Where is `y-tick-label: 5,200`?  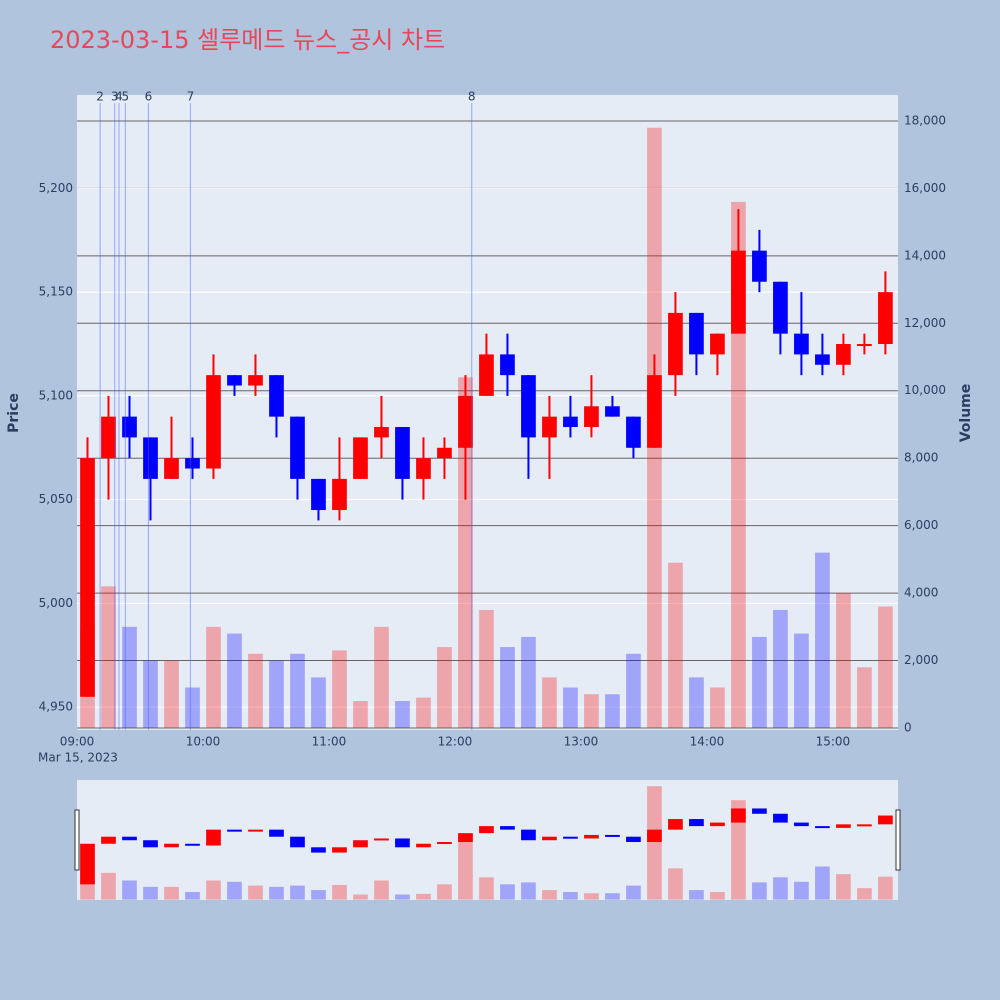
y-tick-label: 5,200 is located at coordinates (56, 188).